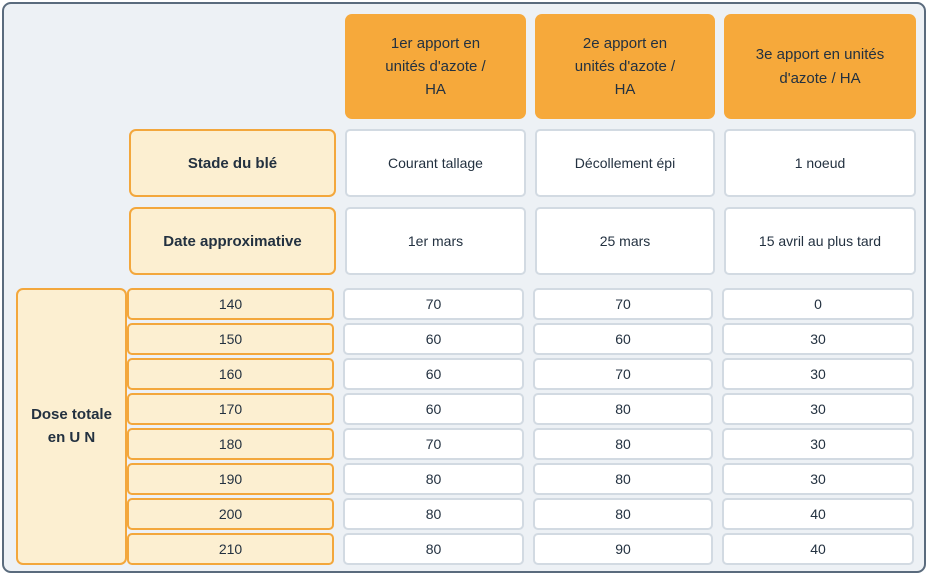 The image size is (928, 577). Describe the element at coordinates (176, 66) in the screenshot. I see `header-spacer` at that location.